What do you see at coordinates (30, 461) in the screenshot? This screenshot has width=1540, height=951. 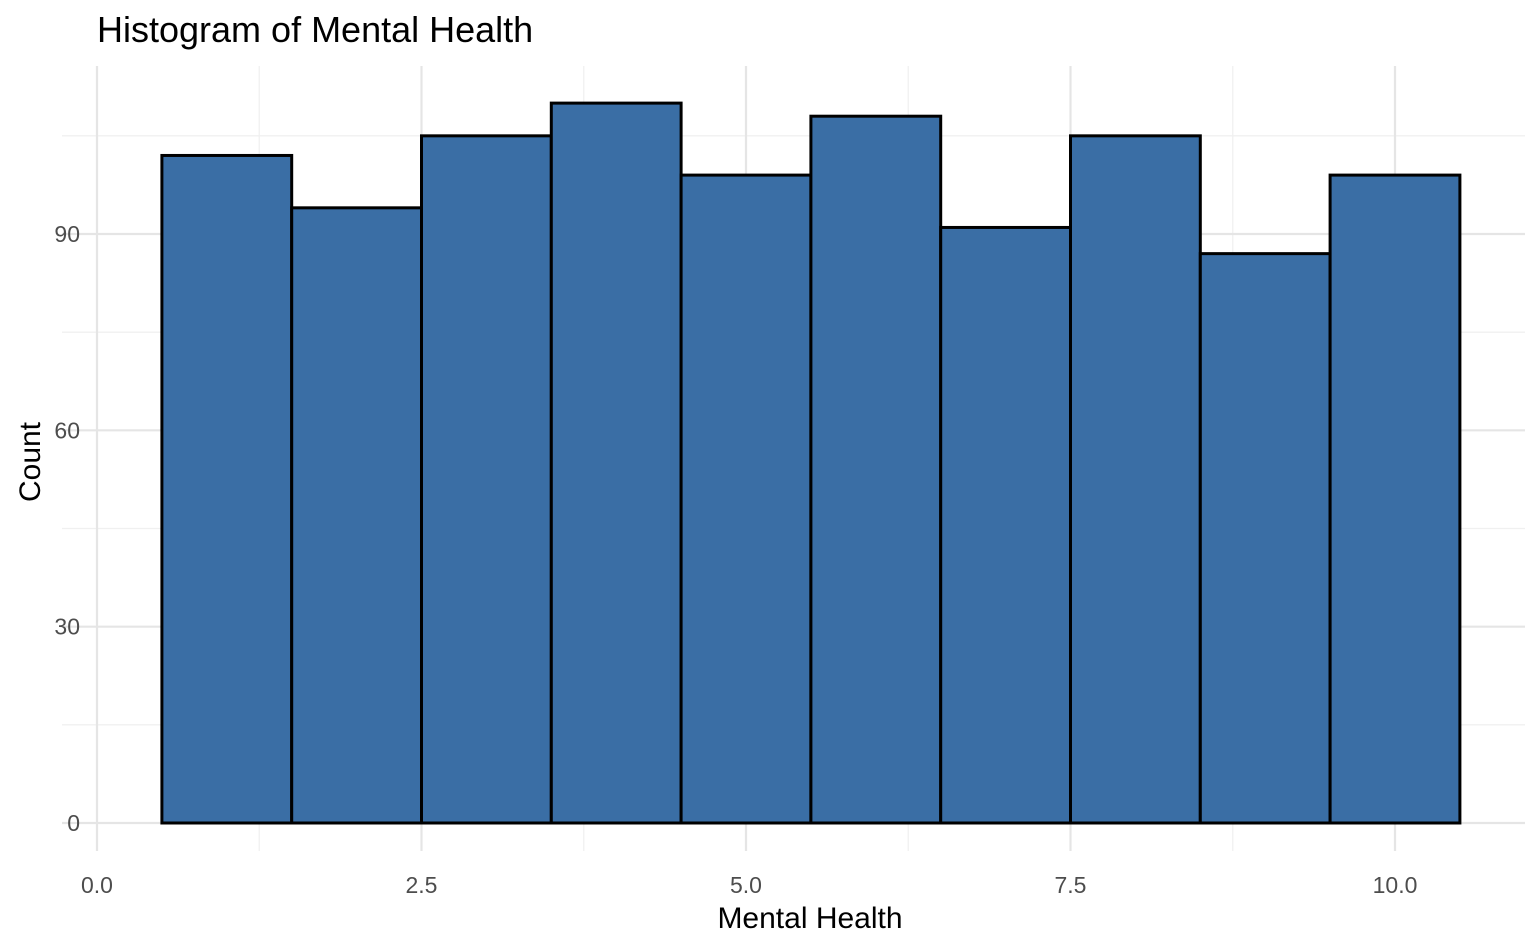 I see `y-axis-title: Count` at bounding box center [30, 461].